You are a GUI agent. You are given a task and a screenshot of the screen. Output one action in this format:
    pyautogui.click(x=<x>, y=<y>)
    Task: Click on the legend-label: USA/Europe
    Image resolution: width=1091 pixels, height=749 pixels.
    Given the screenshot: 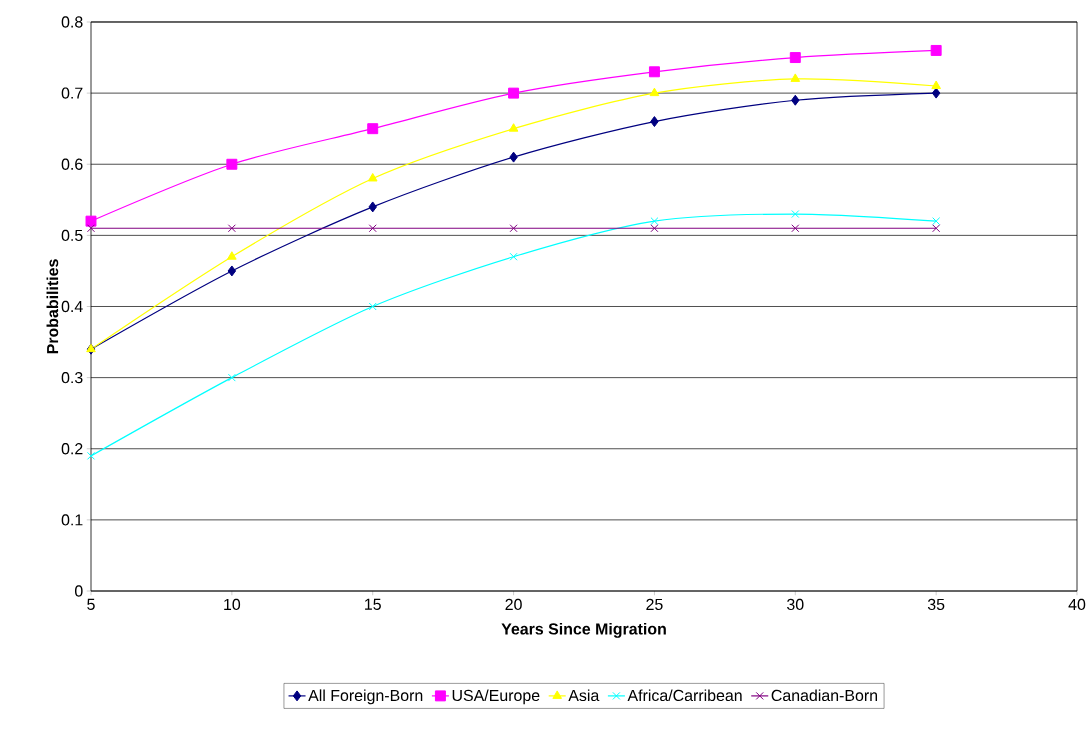 What is the action you would take?
    pyautogui.click(x=496, y=697)
    